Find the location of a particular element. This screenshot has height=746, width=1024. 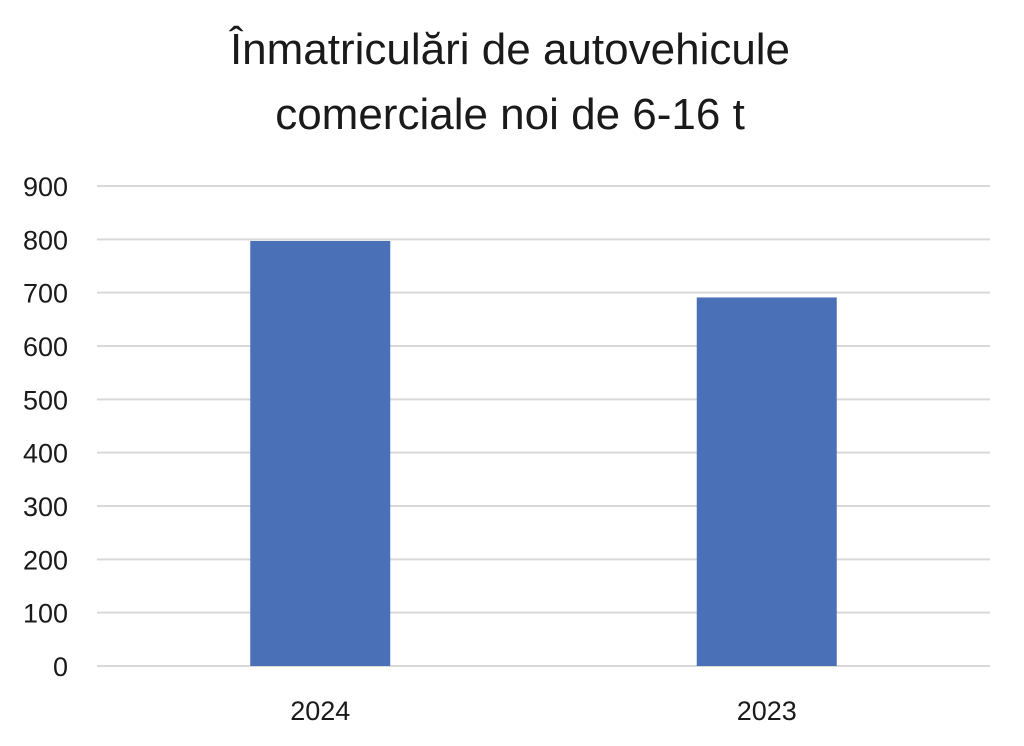

y-tick-label: 800 is located at coordinates (45, 240).